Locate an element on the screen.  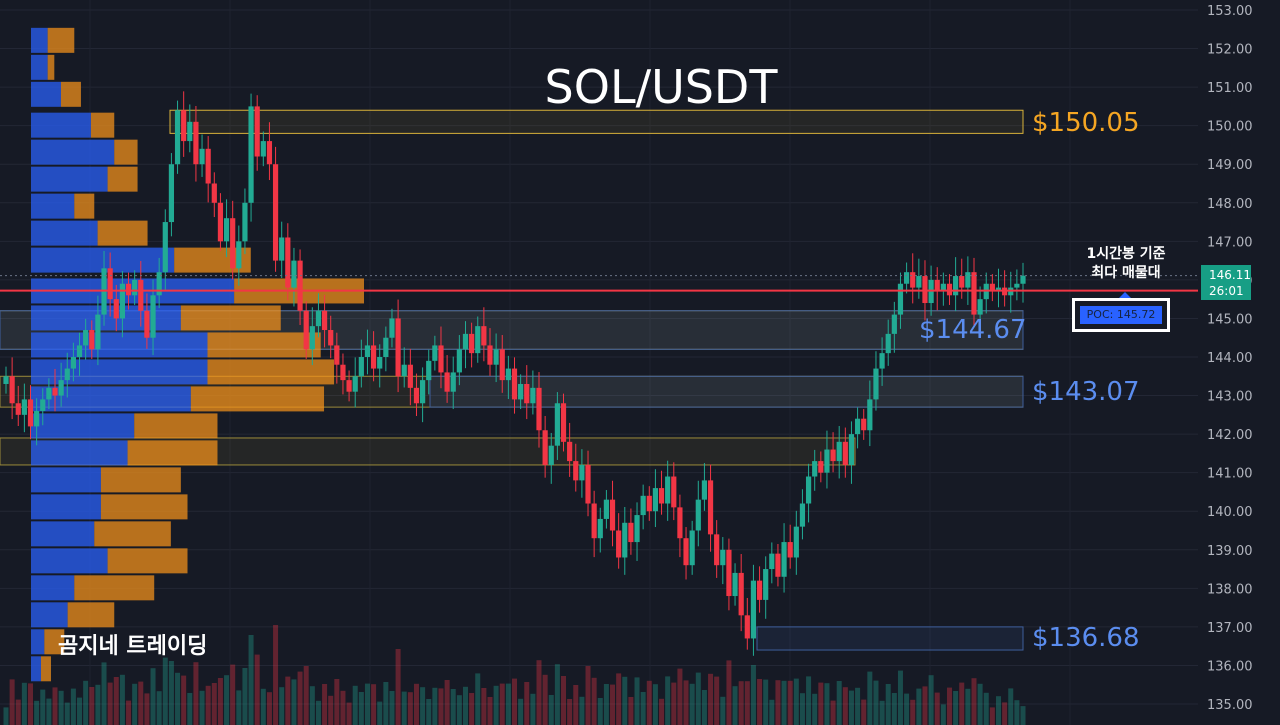
last-price-value: 146.11 is located at coordinates (1230, 275).